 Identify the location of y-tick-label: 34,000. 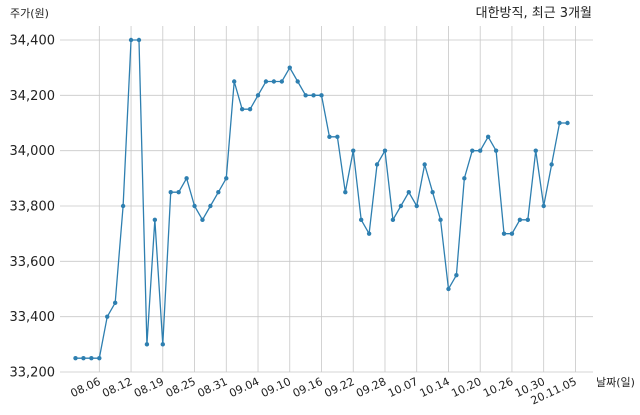
(33, 151).